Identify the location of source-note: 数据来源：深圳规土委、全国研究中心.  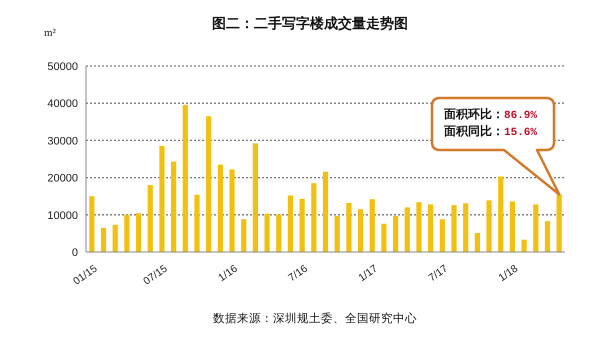
(315, 318).